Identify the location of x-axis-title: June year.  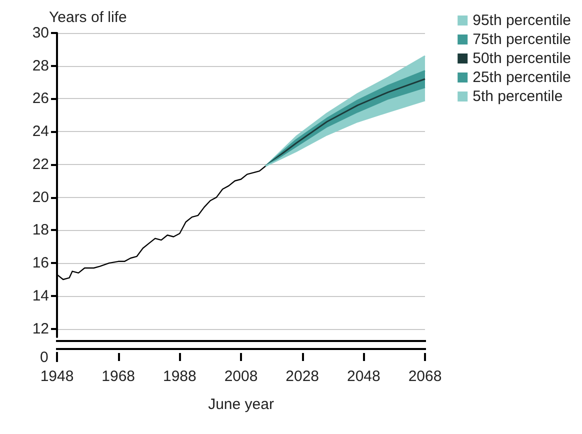
(241, 404).